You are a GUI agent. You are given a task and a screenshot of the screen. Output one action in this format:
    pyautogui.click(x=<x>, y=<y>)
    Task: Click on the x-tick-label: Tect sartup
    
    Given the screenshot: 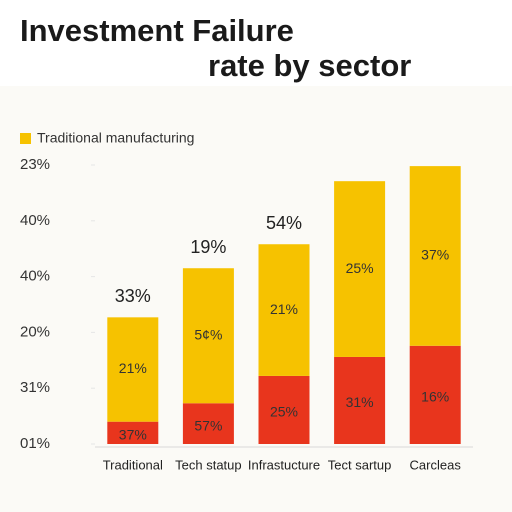 What is the action you would take?
    pyautogui.click(x=360, y=464)
    